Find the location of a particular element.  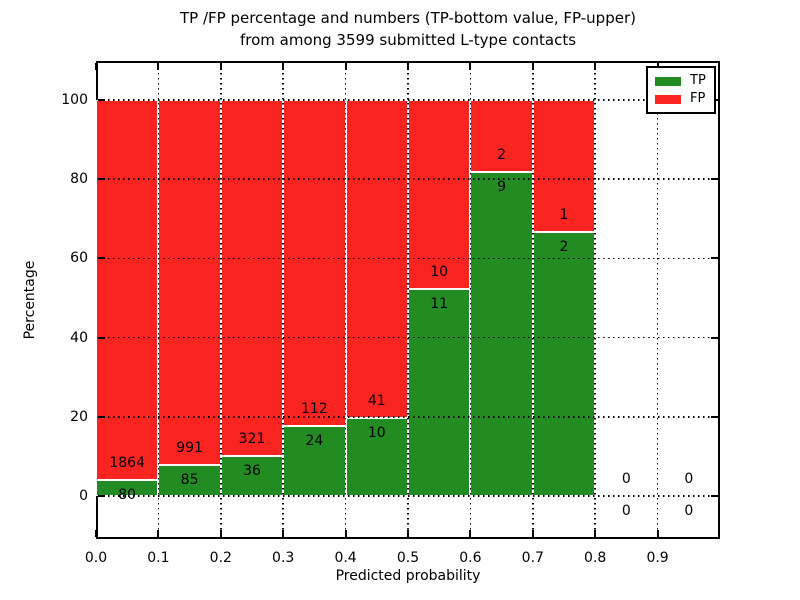

x-tick-label: 0.7 is located at coordinates (532, 558).